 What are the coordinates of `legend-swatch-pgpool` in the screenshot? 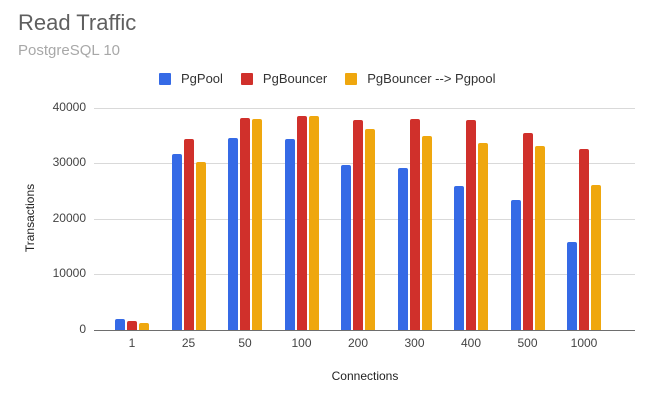 It's located at (165, 78).